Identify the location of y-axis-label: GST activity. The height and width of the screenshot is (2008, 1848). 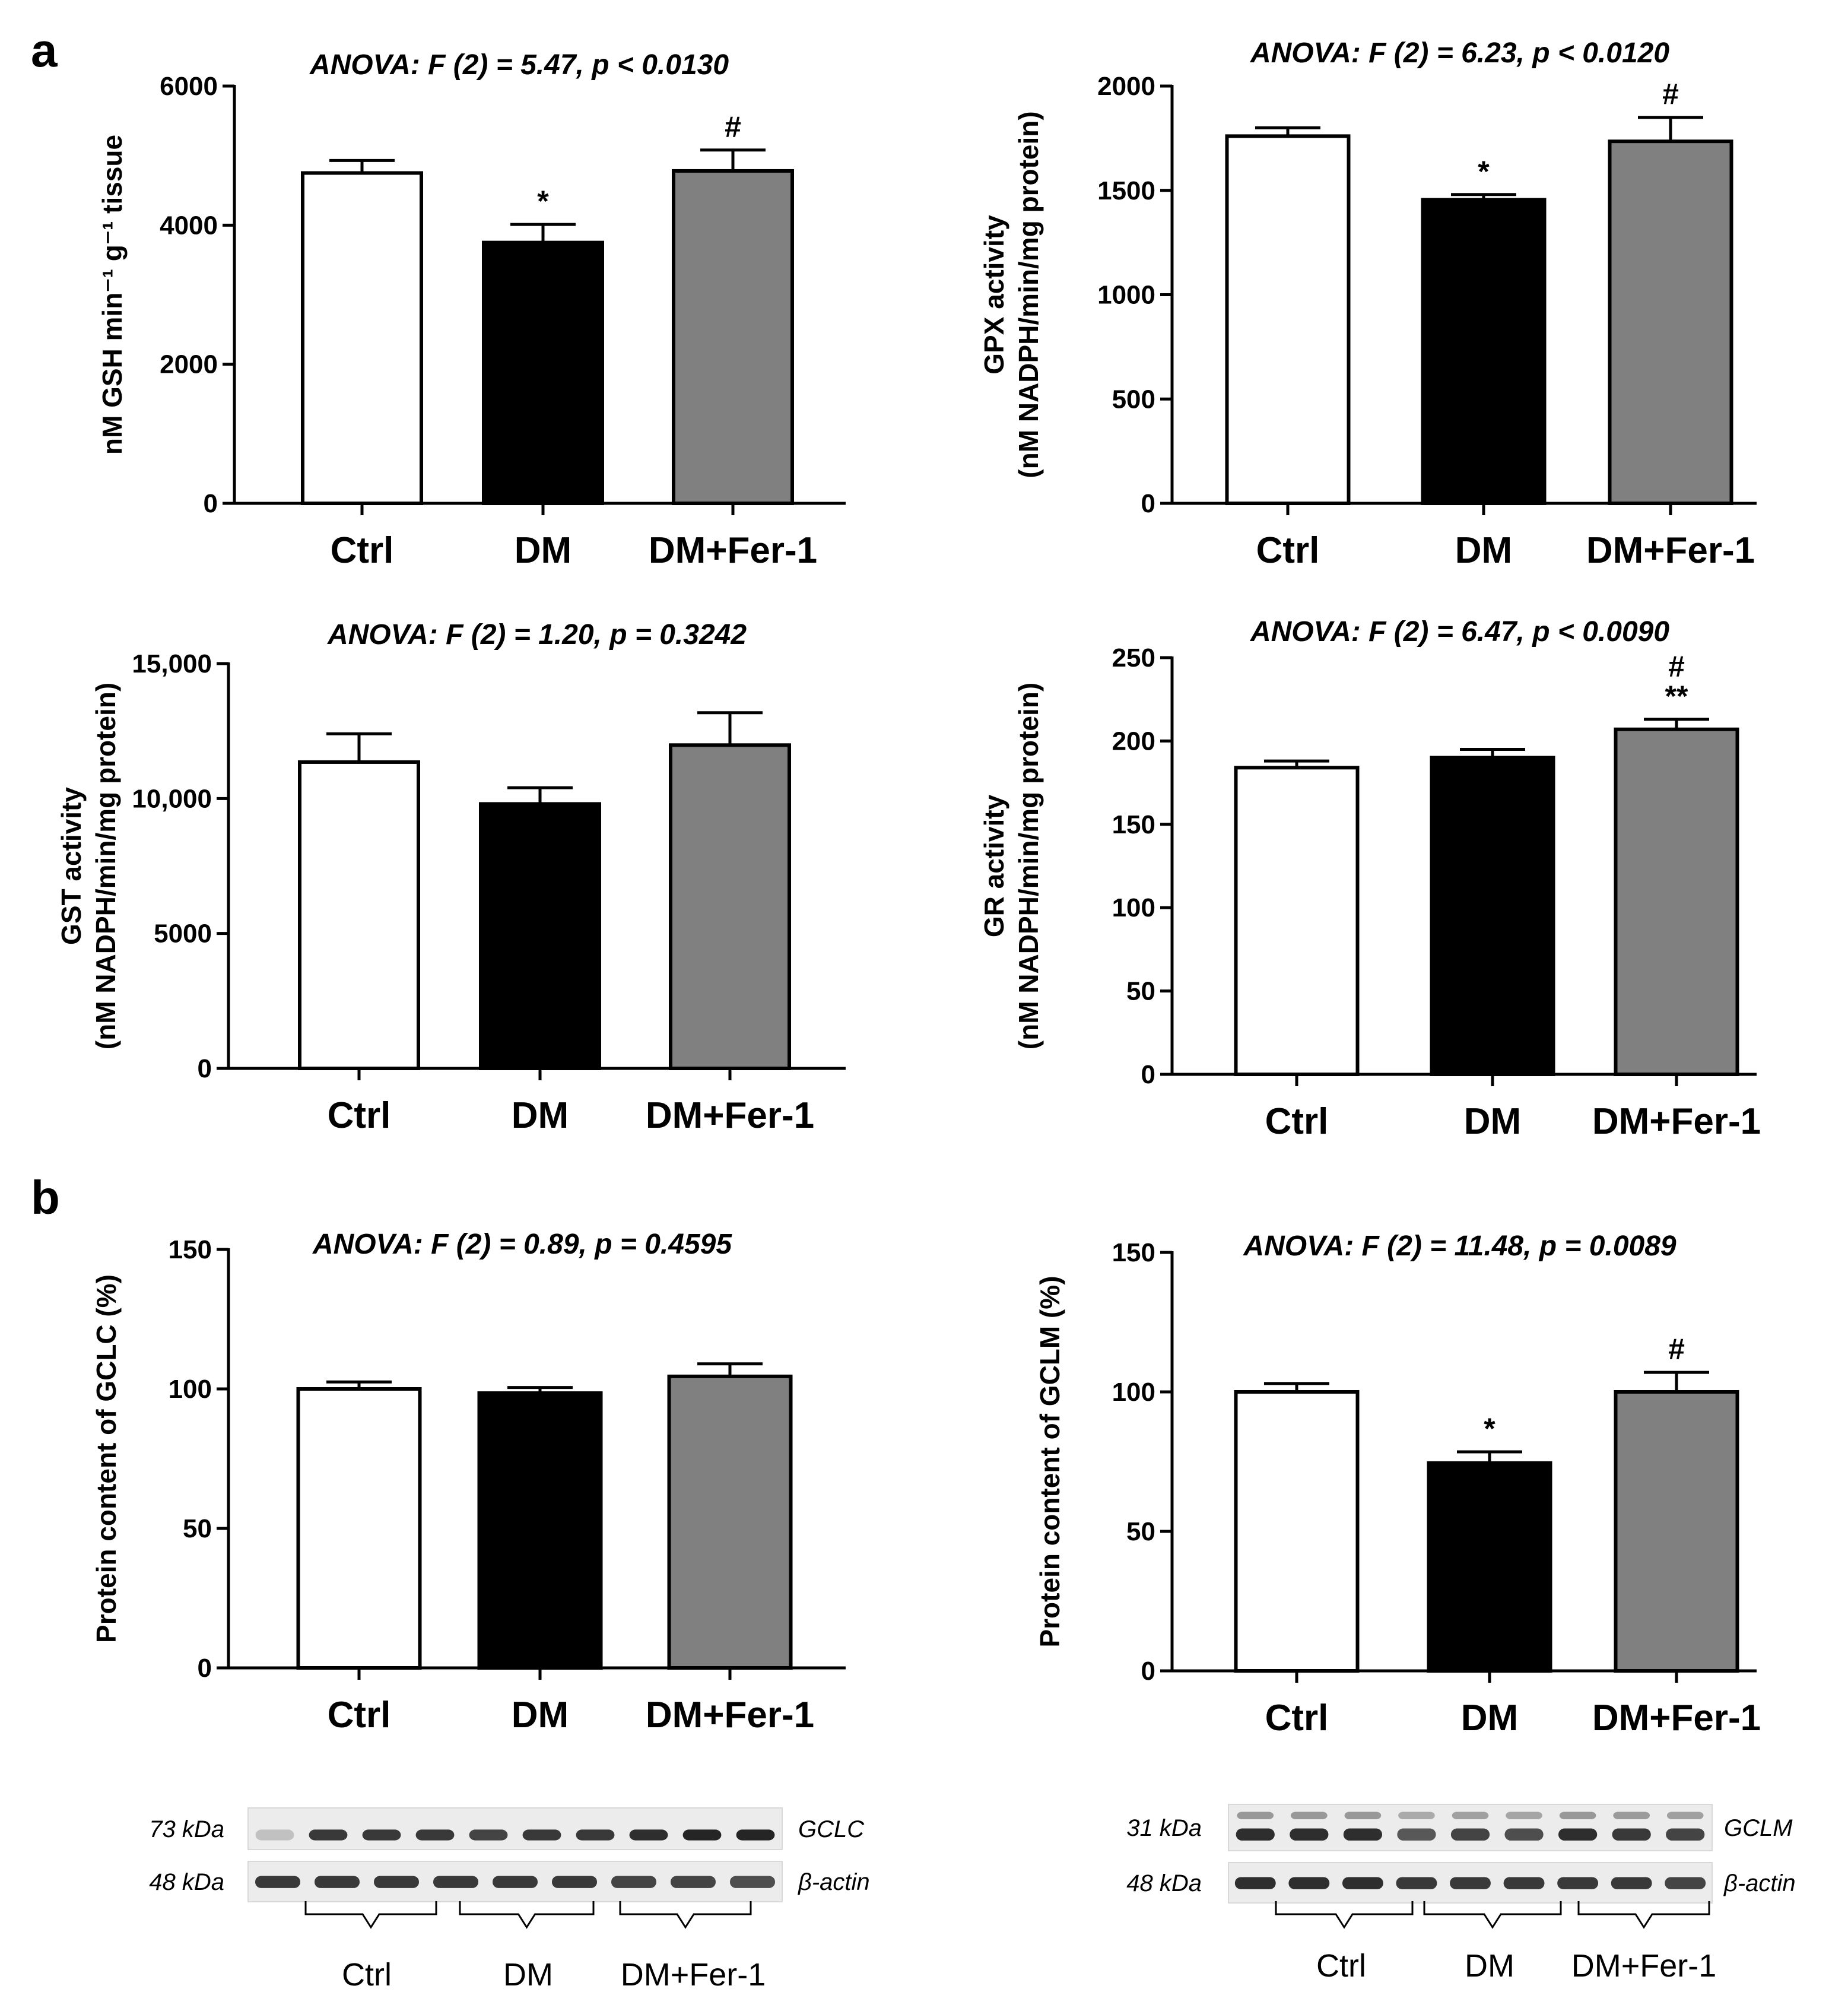
(71, 866).